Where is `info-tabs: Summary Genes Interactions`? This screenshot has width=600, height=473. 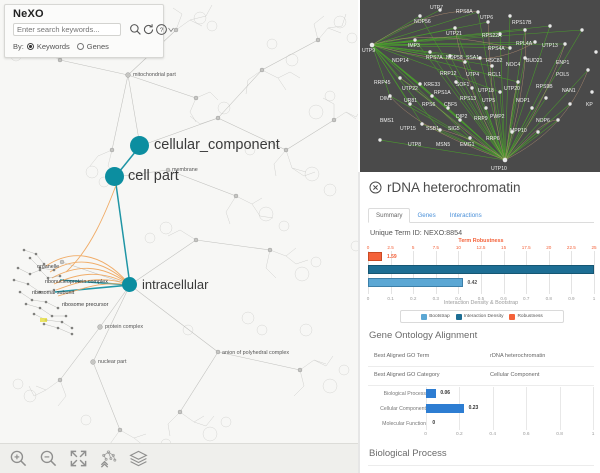
info-tabs: Summary Genes Interactions is located at coordinates (481, 214).